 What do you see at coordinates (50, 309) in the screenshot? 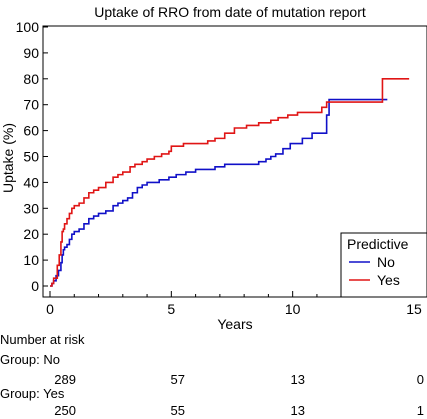
I see `x-tick-label: 0` at bounding box center [50, 309].